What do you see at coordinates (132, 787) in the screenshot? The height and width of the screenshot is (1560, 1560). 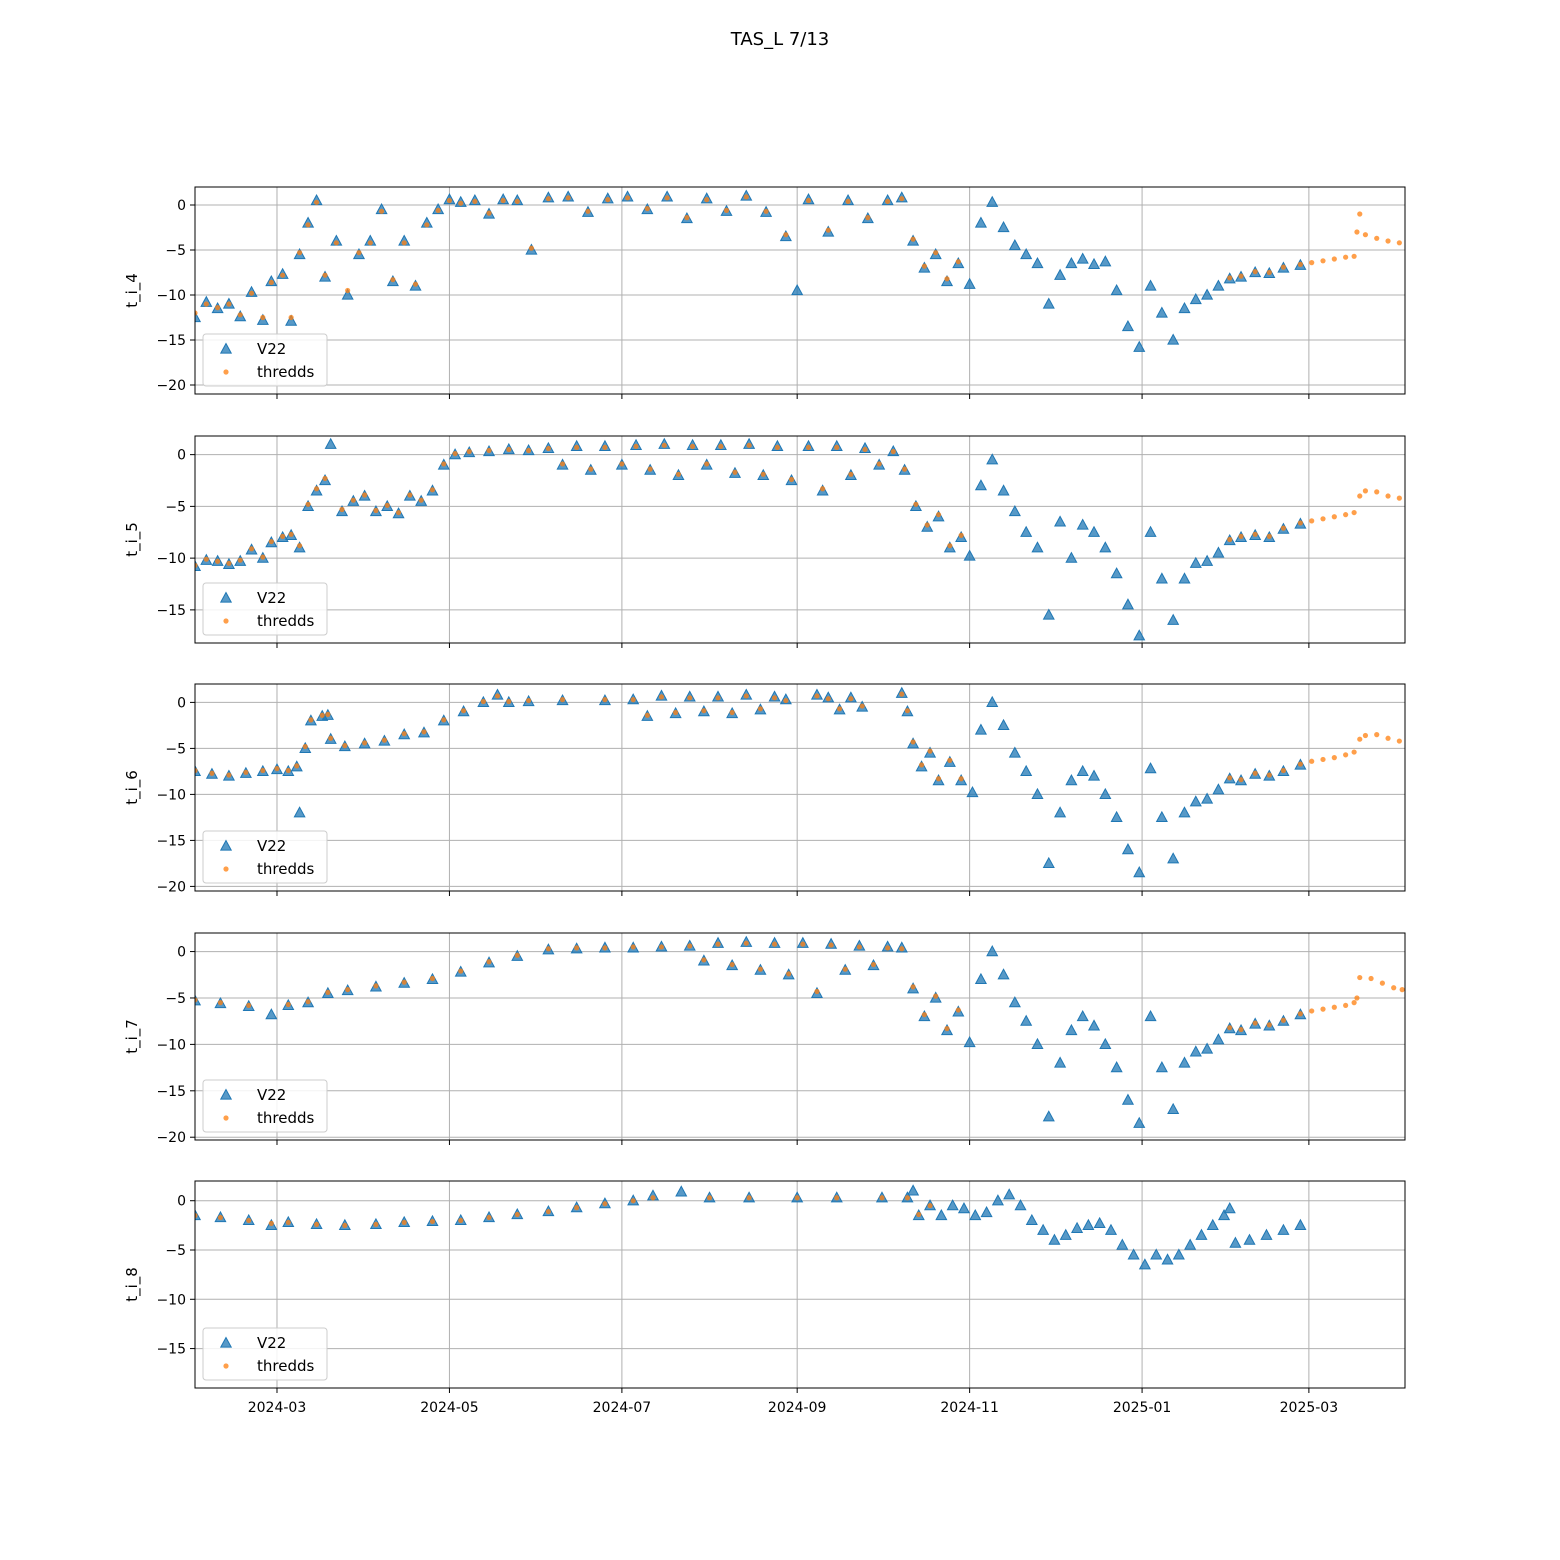 I see `y-axis-label: t_i_6` at bounding box center [132, 787].